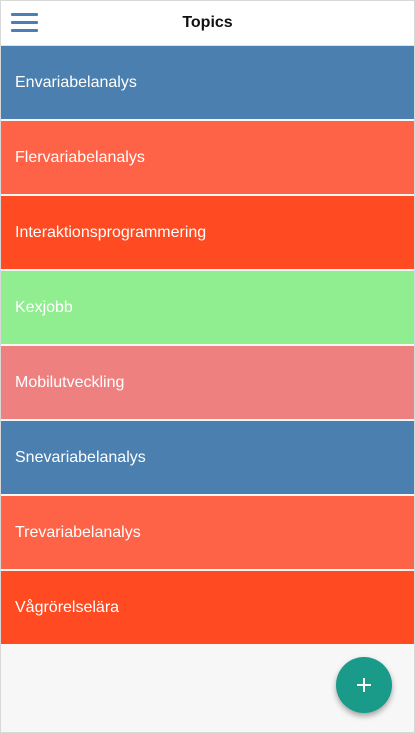 This screenshot has width=415, height=733. I want to click on menu-bar-middle, so click(24, 22).